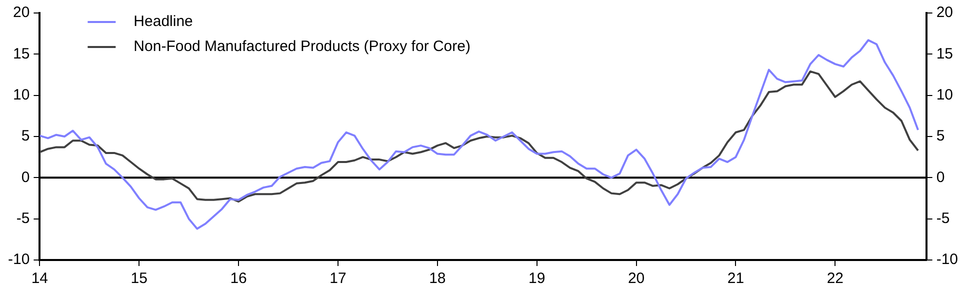  Describe the element at coordinates (943, 218) in the screenshot. I see `y2-tick-label: -5` at that location.